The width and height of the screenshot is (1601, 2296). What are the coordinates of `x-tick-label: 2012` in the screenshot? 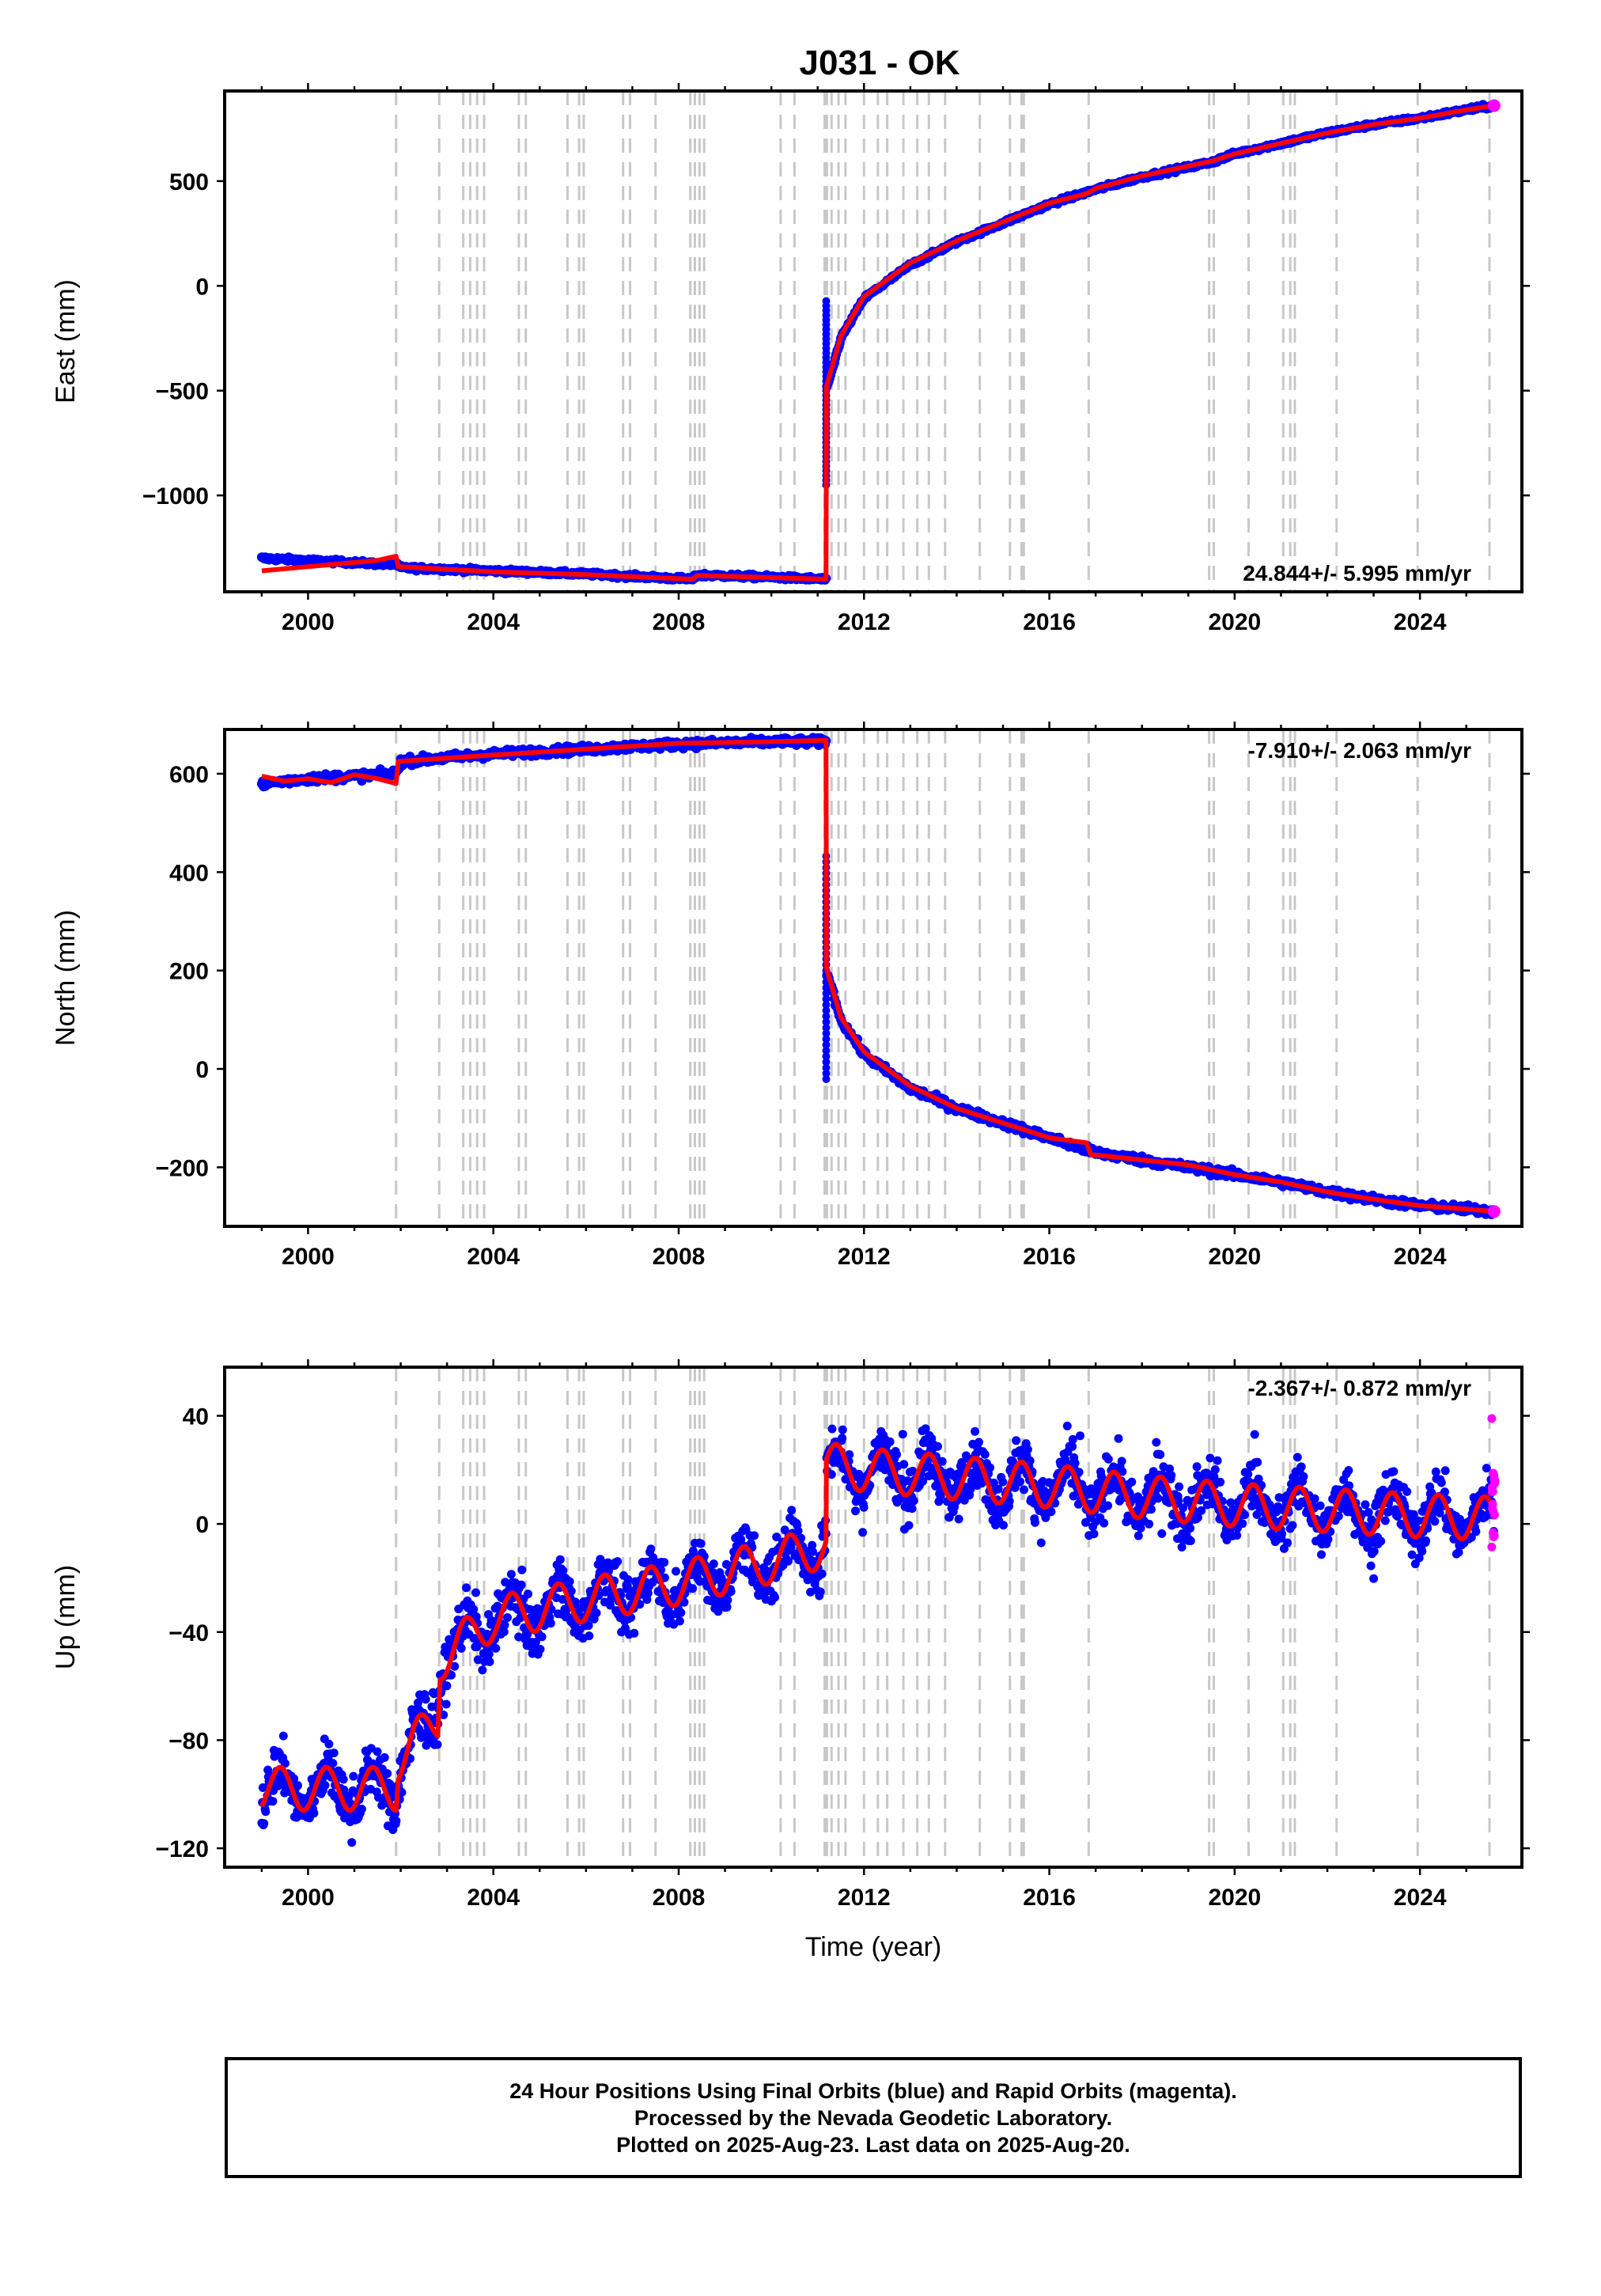 It's located at (864, 622).